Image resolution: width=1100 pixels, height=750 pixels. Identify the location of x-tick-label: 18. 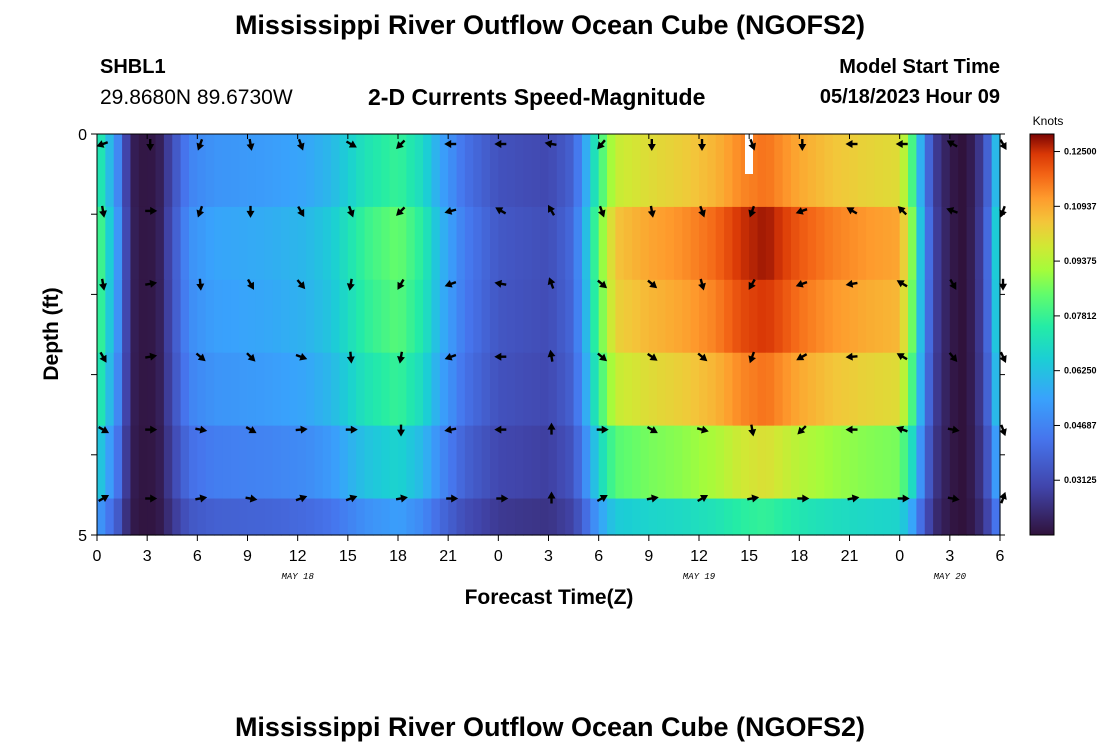
(398, 556).